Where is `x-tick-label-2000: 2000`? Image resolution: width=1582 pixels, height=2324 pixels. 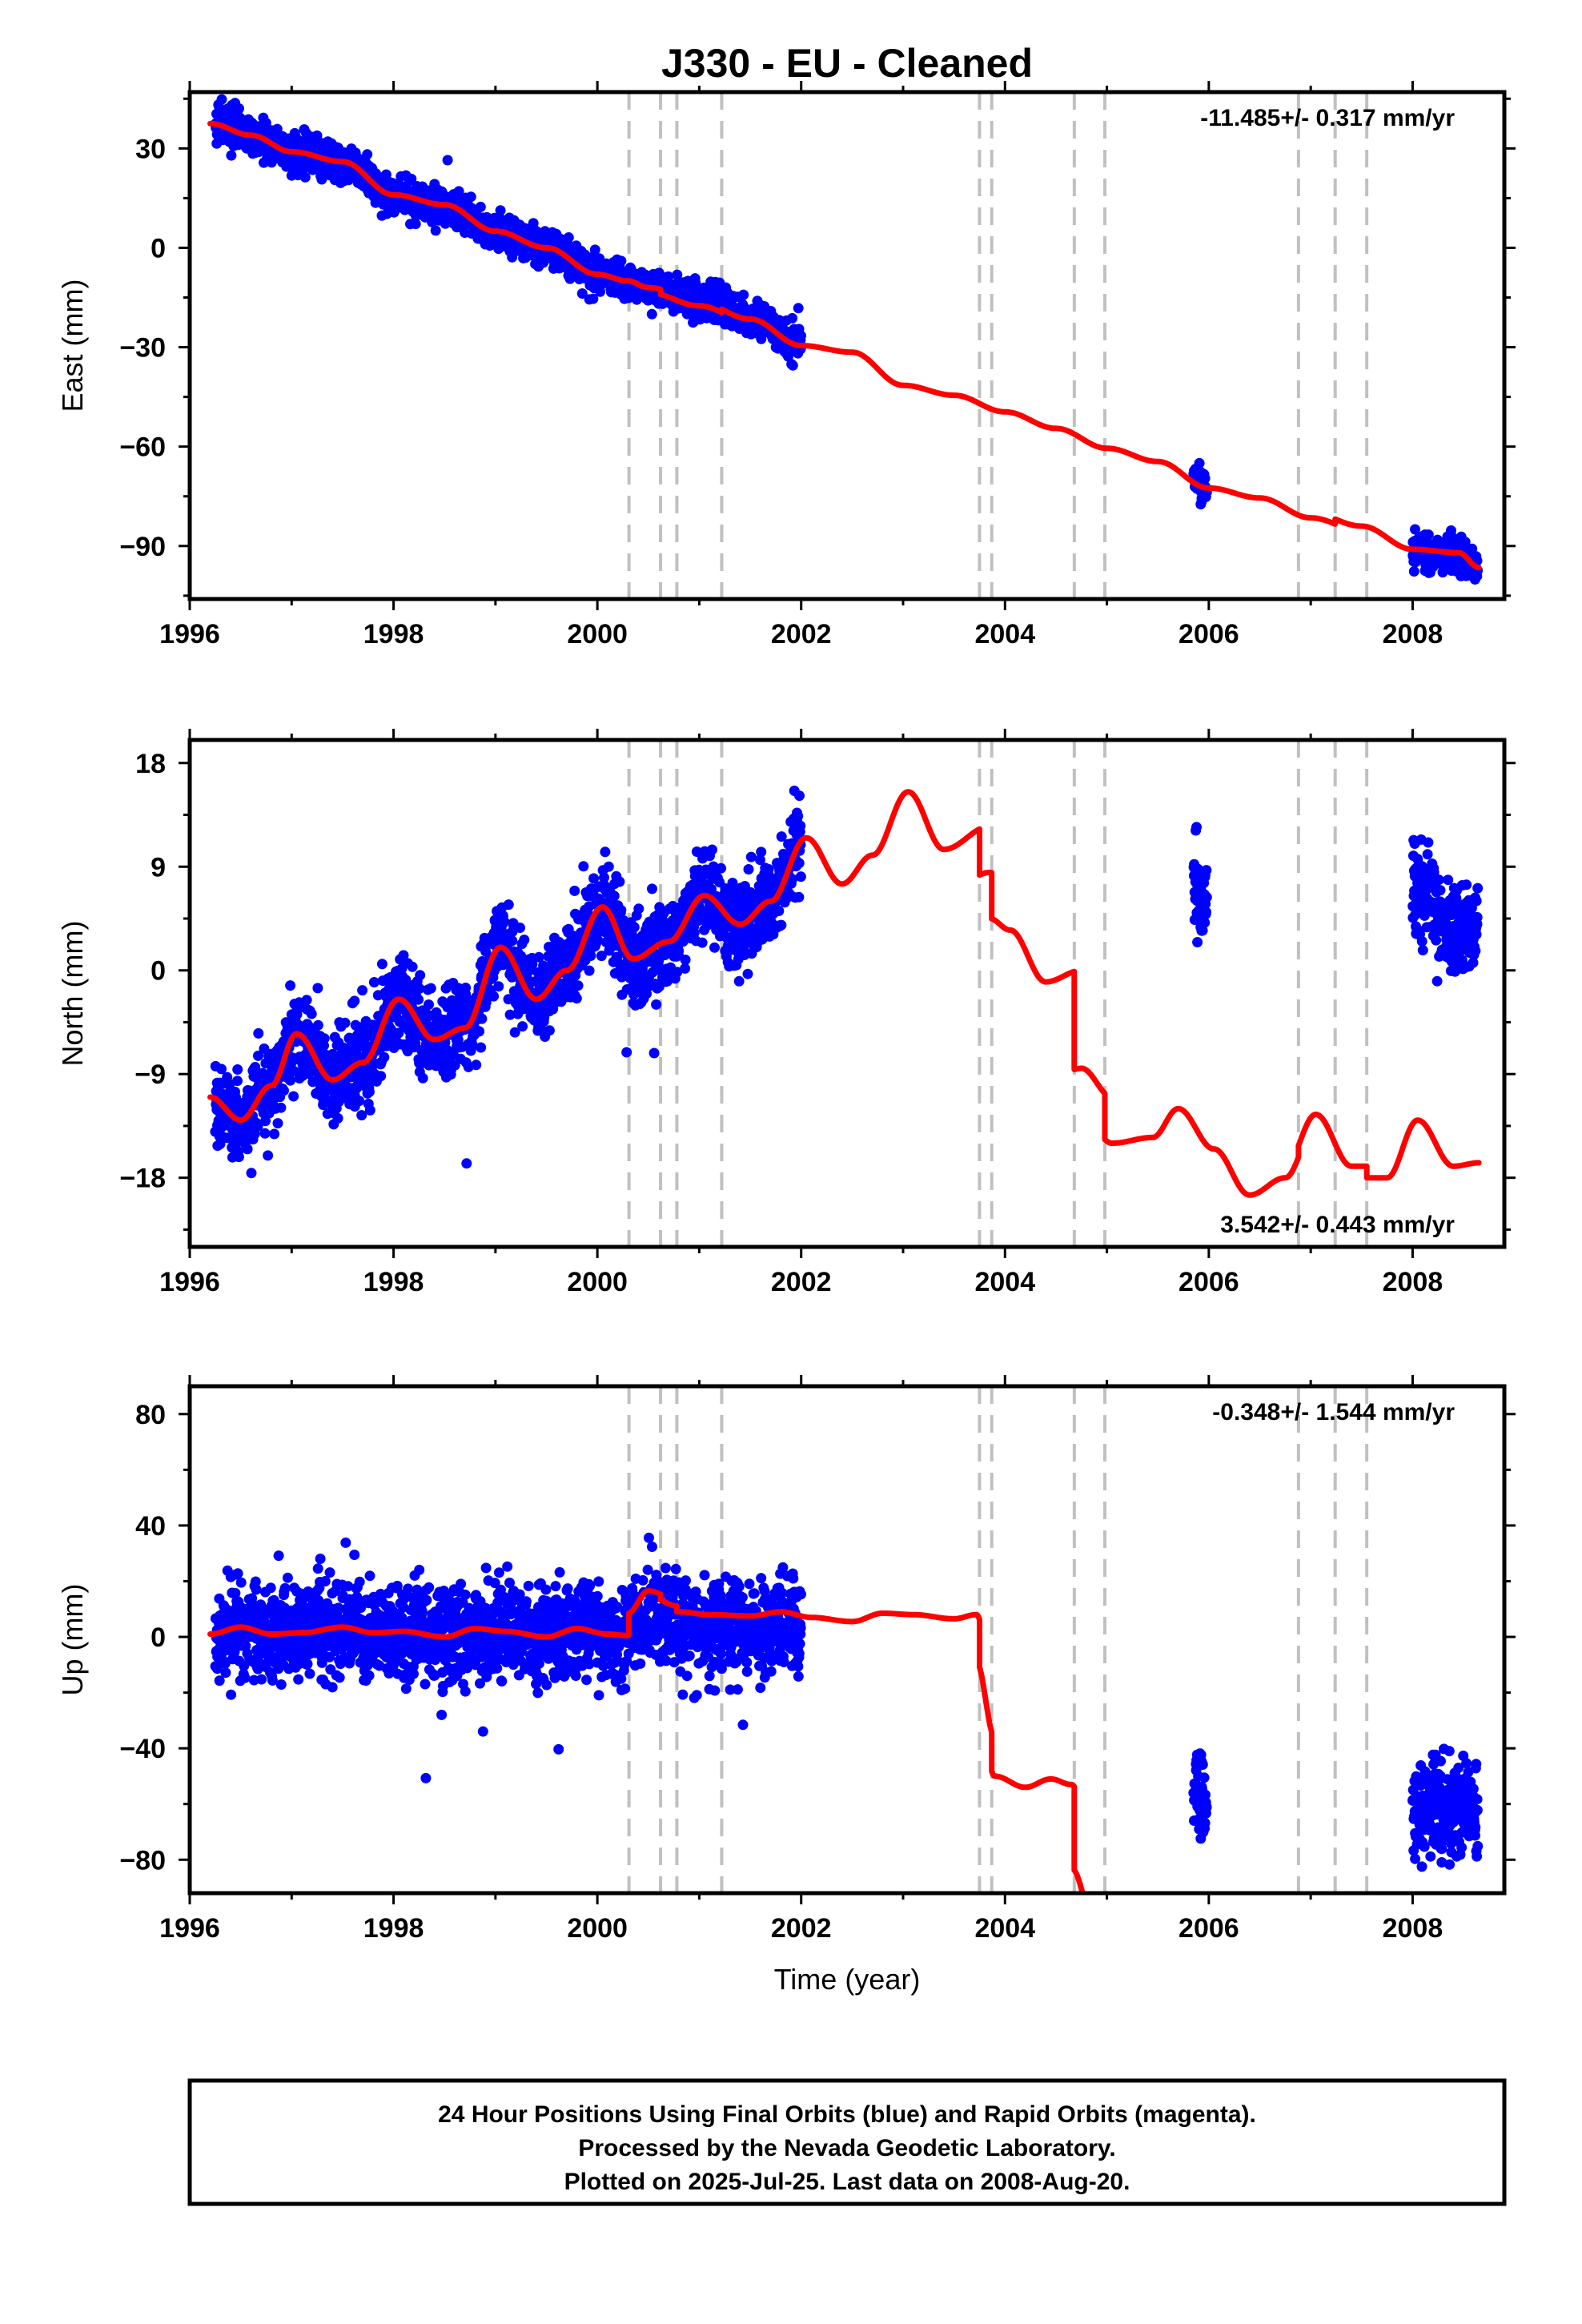 x-tick-label-2000: 2000 is located at coordinates (597, 634).